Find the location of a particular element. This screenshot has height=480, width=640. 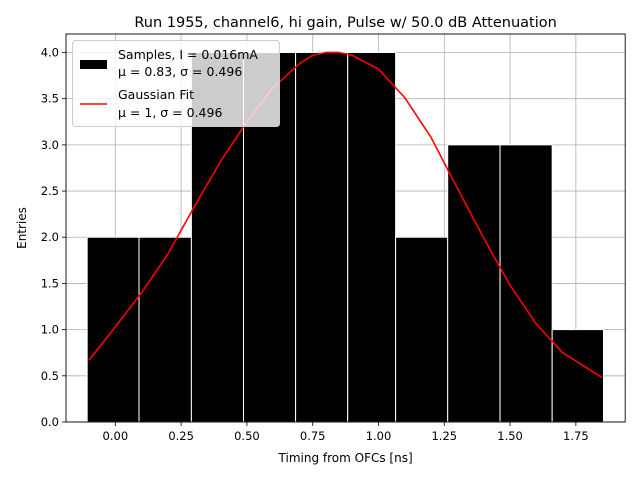

y-tick-label-3: 1.5 is located at coordinates (50, 283).